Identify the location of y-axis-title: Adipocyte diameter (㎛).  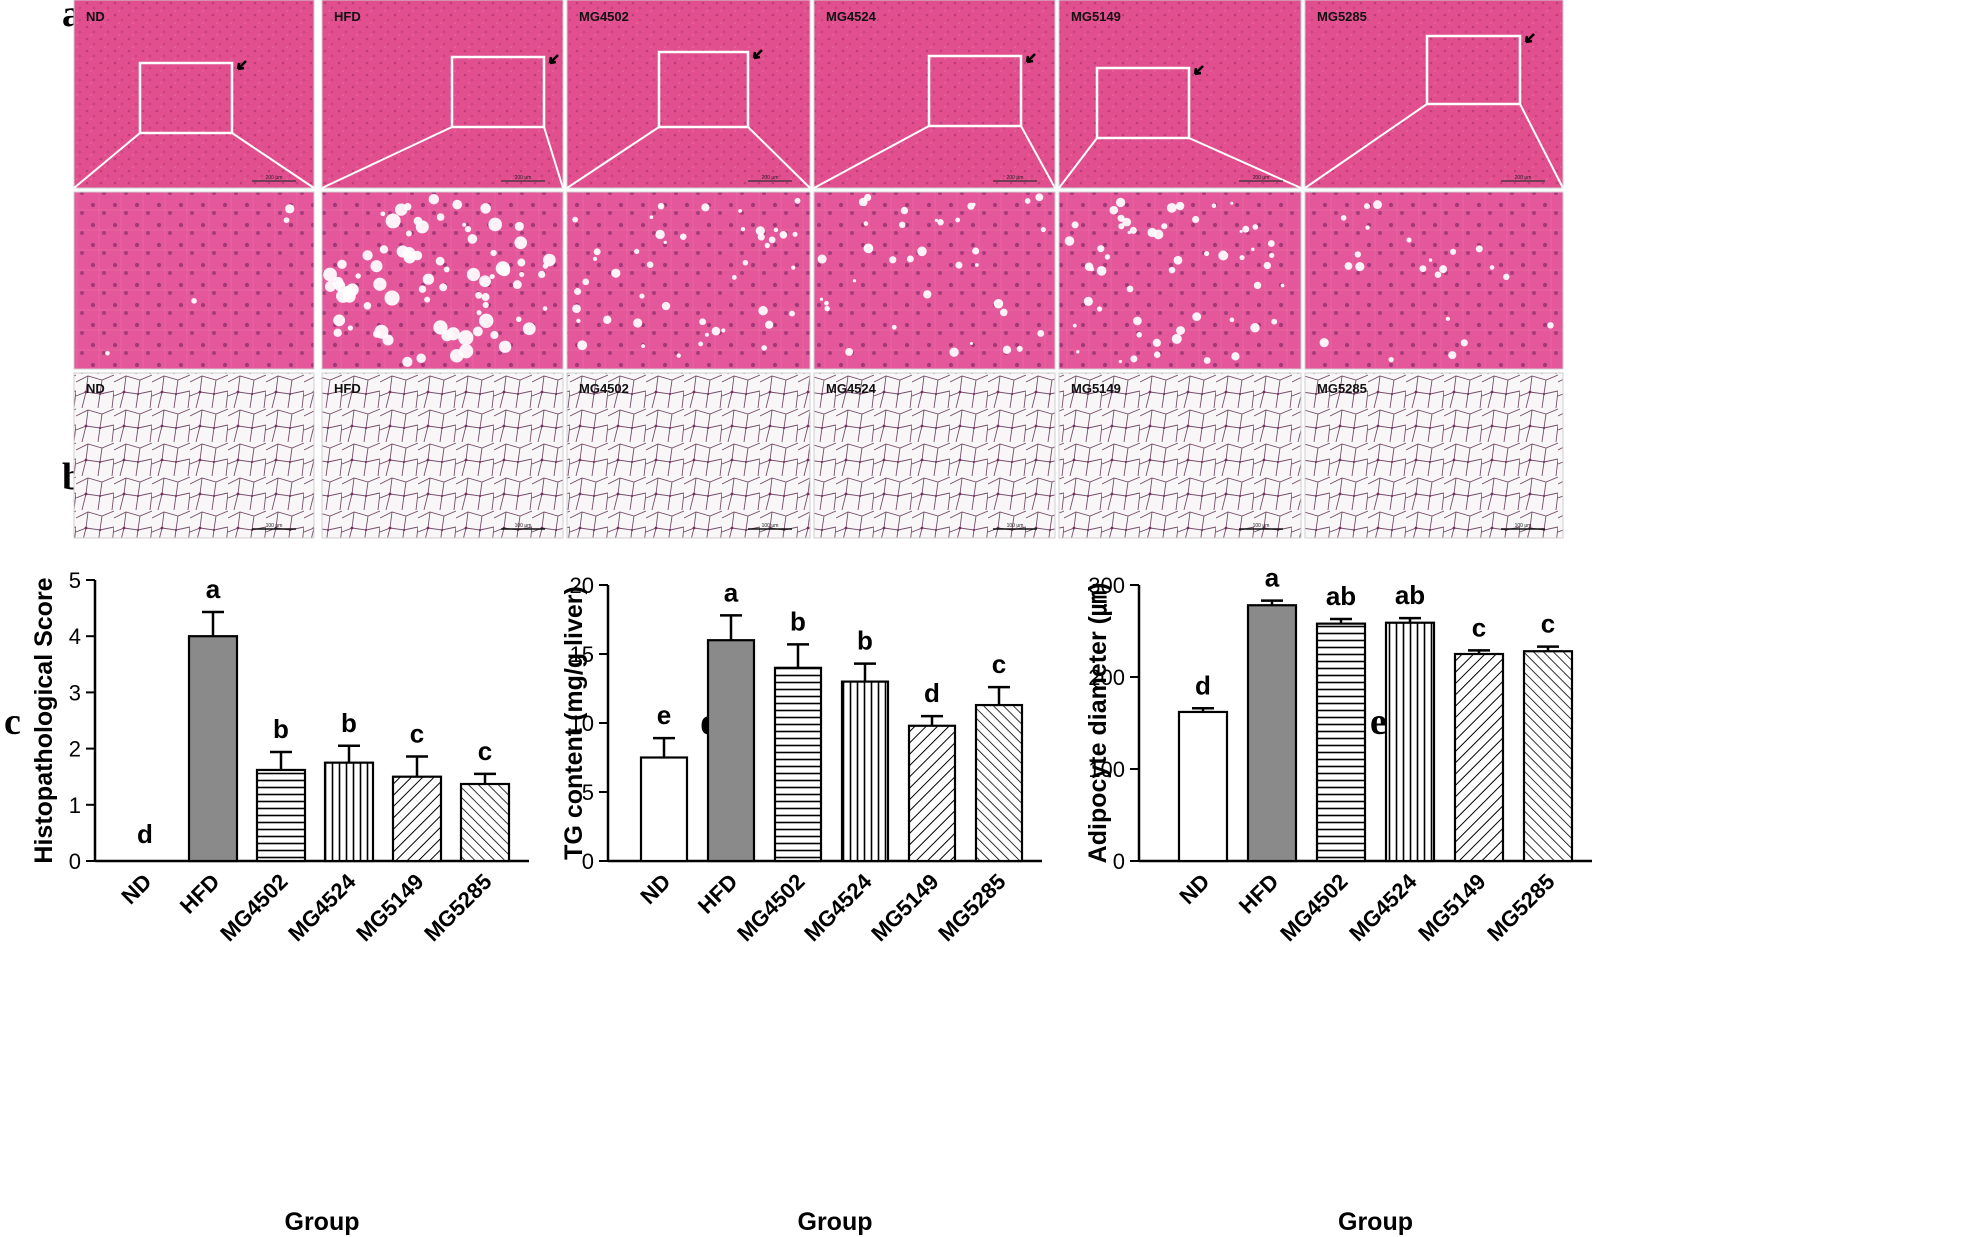
(1098, 723).